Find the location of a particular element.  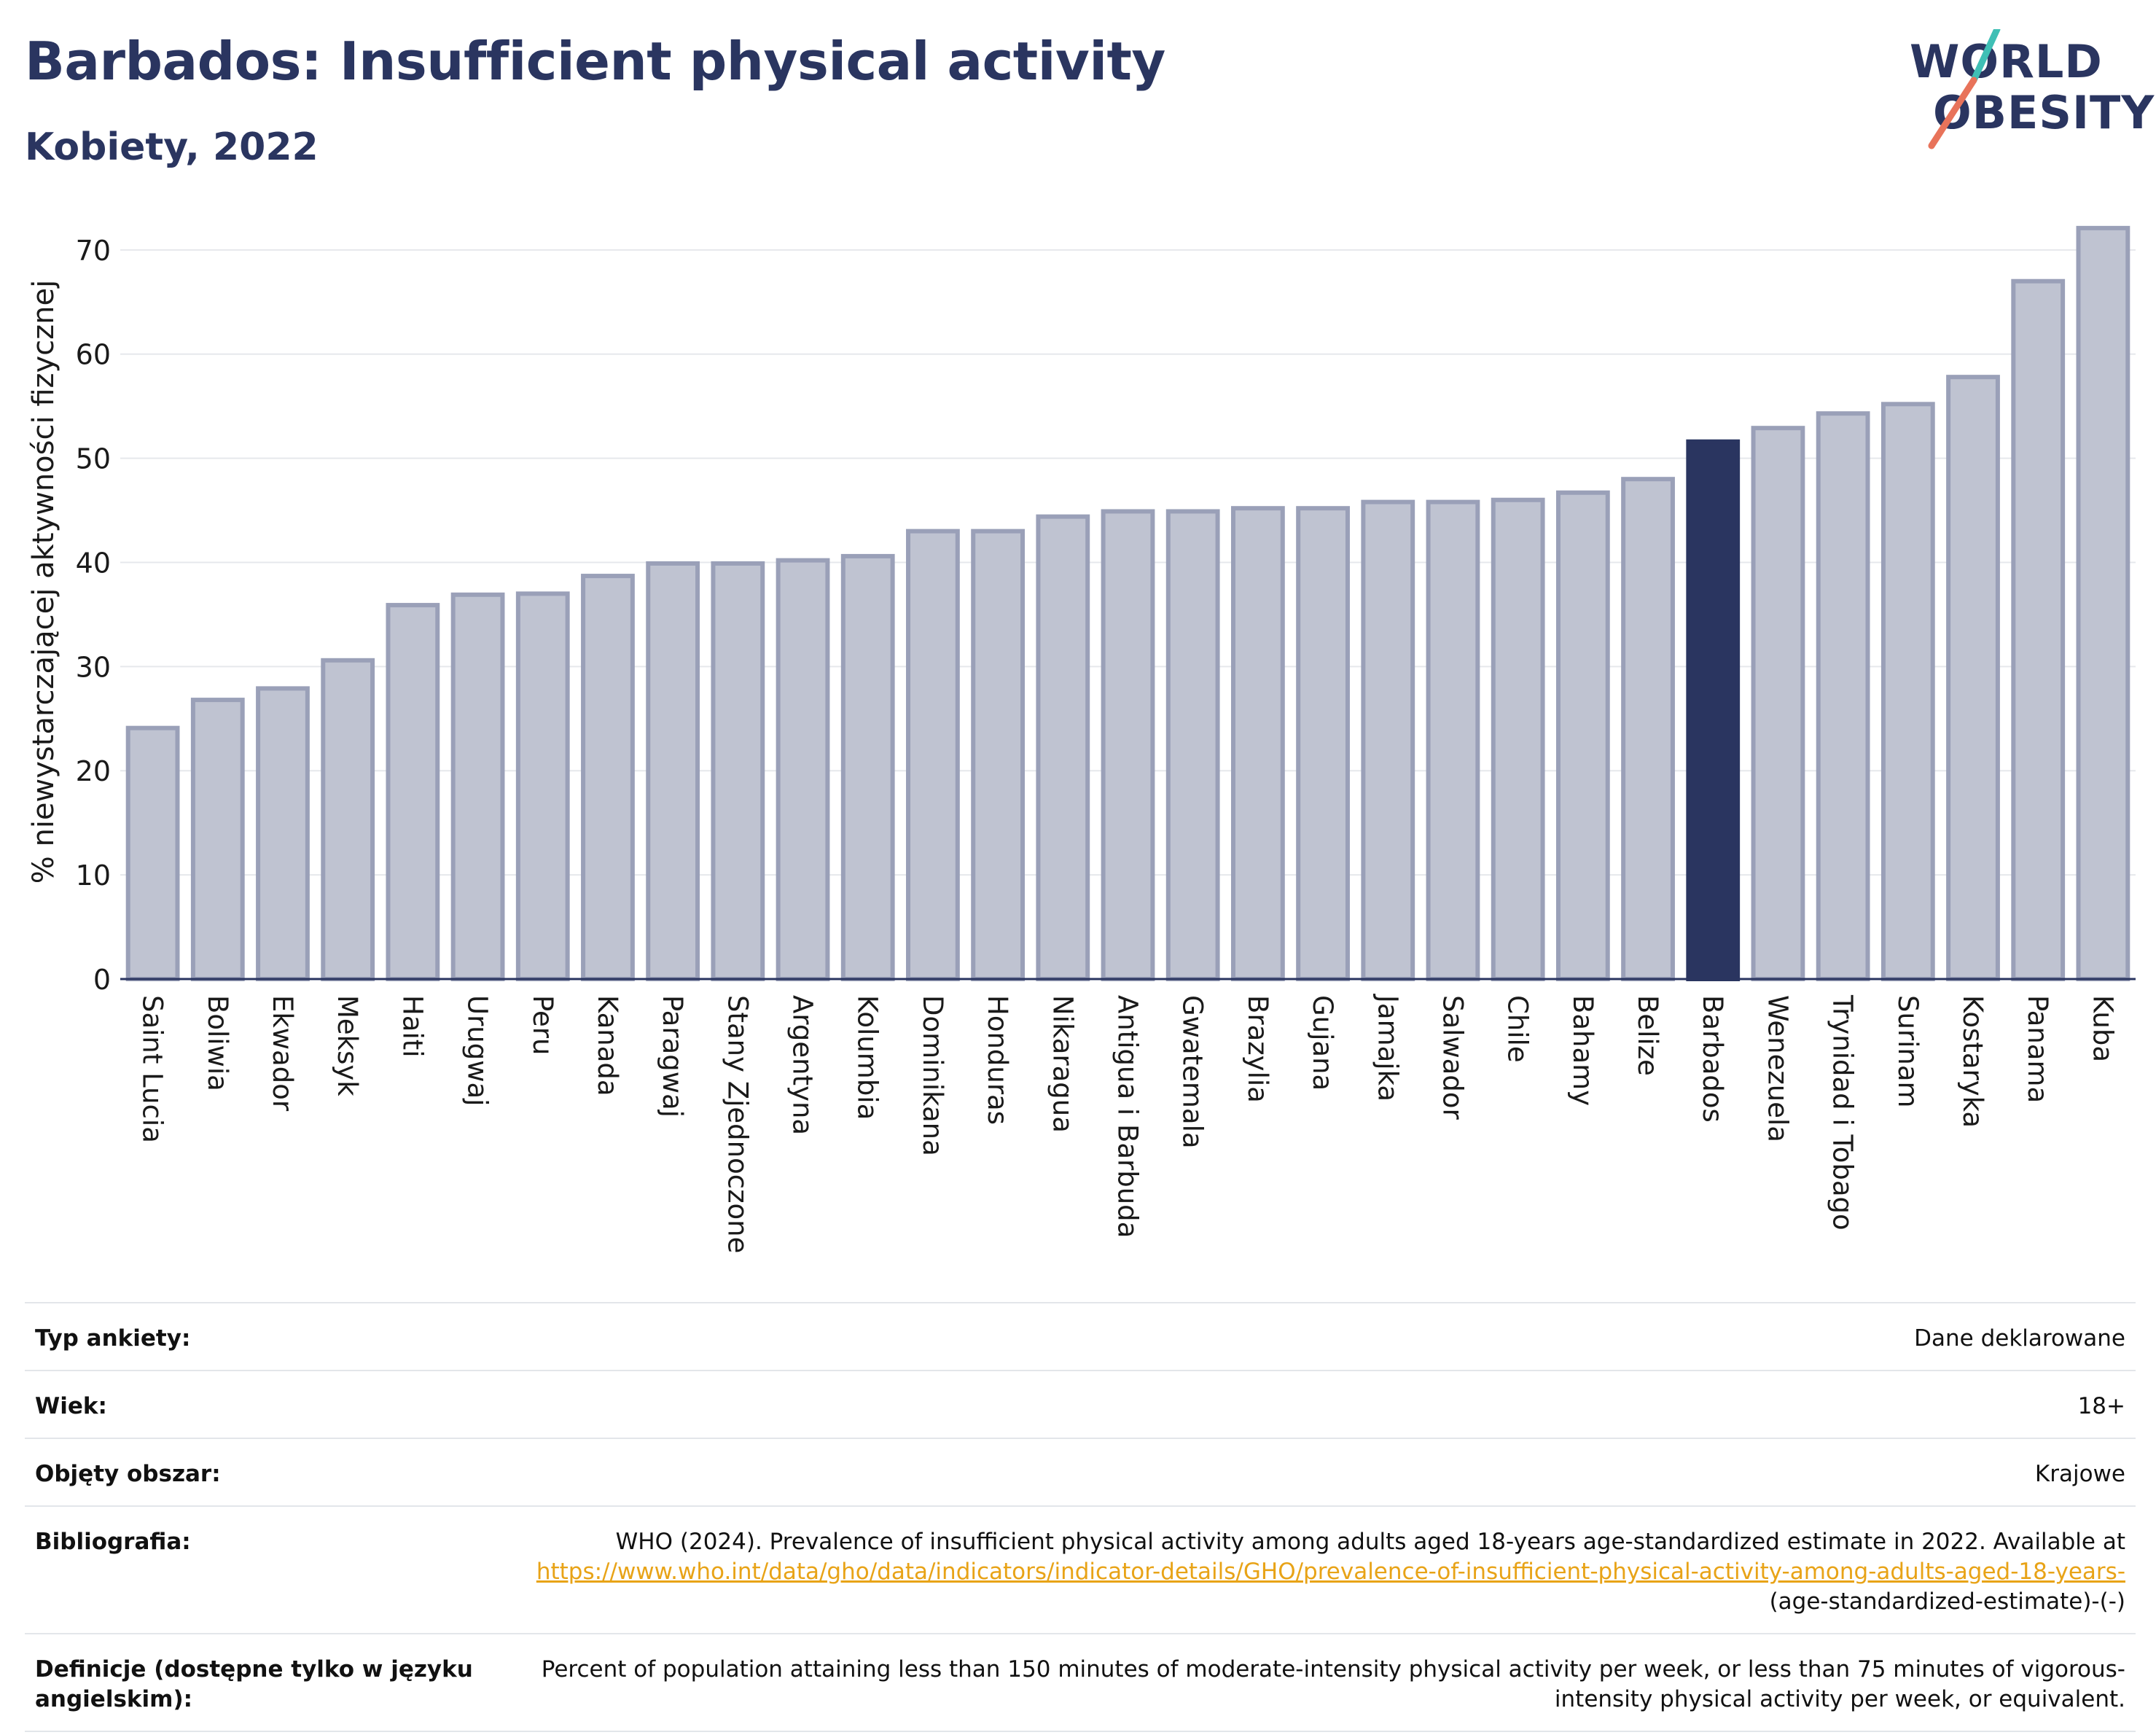

x-tick-label: Boliwia is located at coordinates (218, 1043).